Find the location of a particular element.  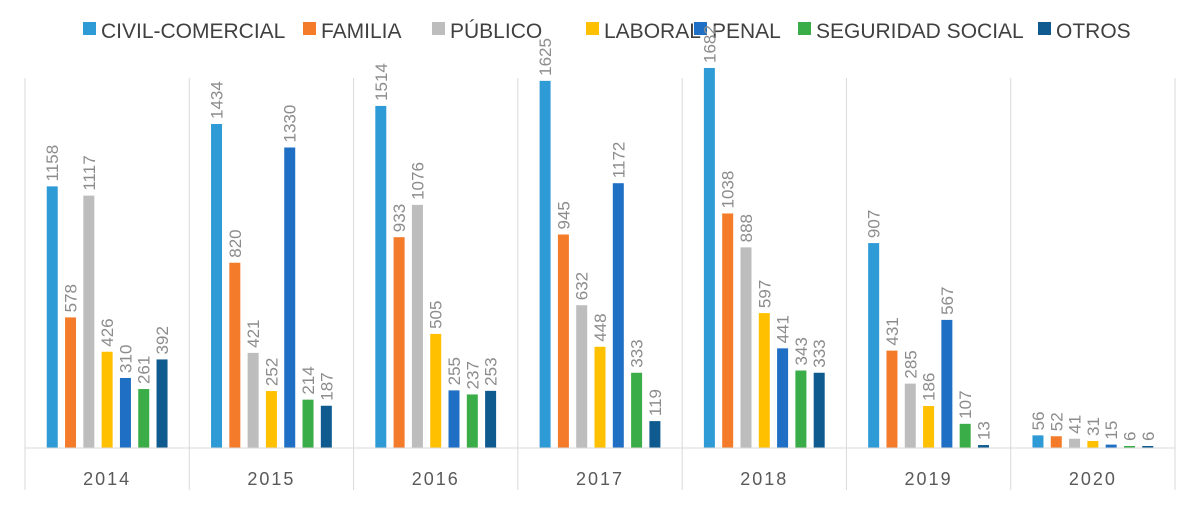

data-label: 1172 is located at coordinates (618, 160).